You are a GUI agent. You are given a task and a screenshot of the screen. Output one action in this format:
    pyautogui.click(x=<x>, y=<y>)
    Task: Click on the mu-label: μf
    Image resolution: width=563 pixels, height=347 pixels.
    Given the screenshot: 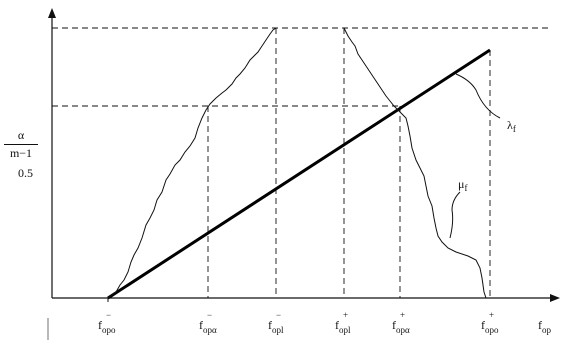 What is the action you would take?
    pyautogui.click(x=463, y=185)
    